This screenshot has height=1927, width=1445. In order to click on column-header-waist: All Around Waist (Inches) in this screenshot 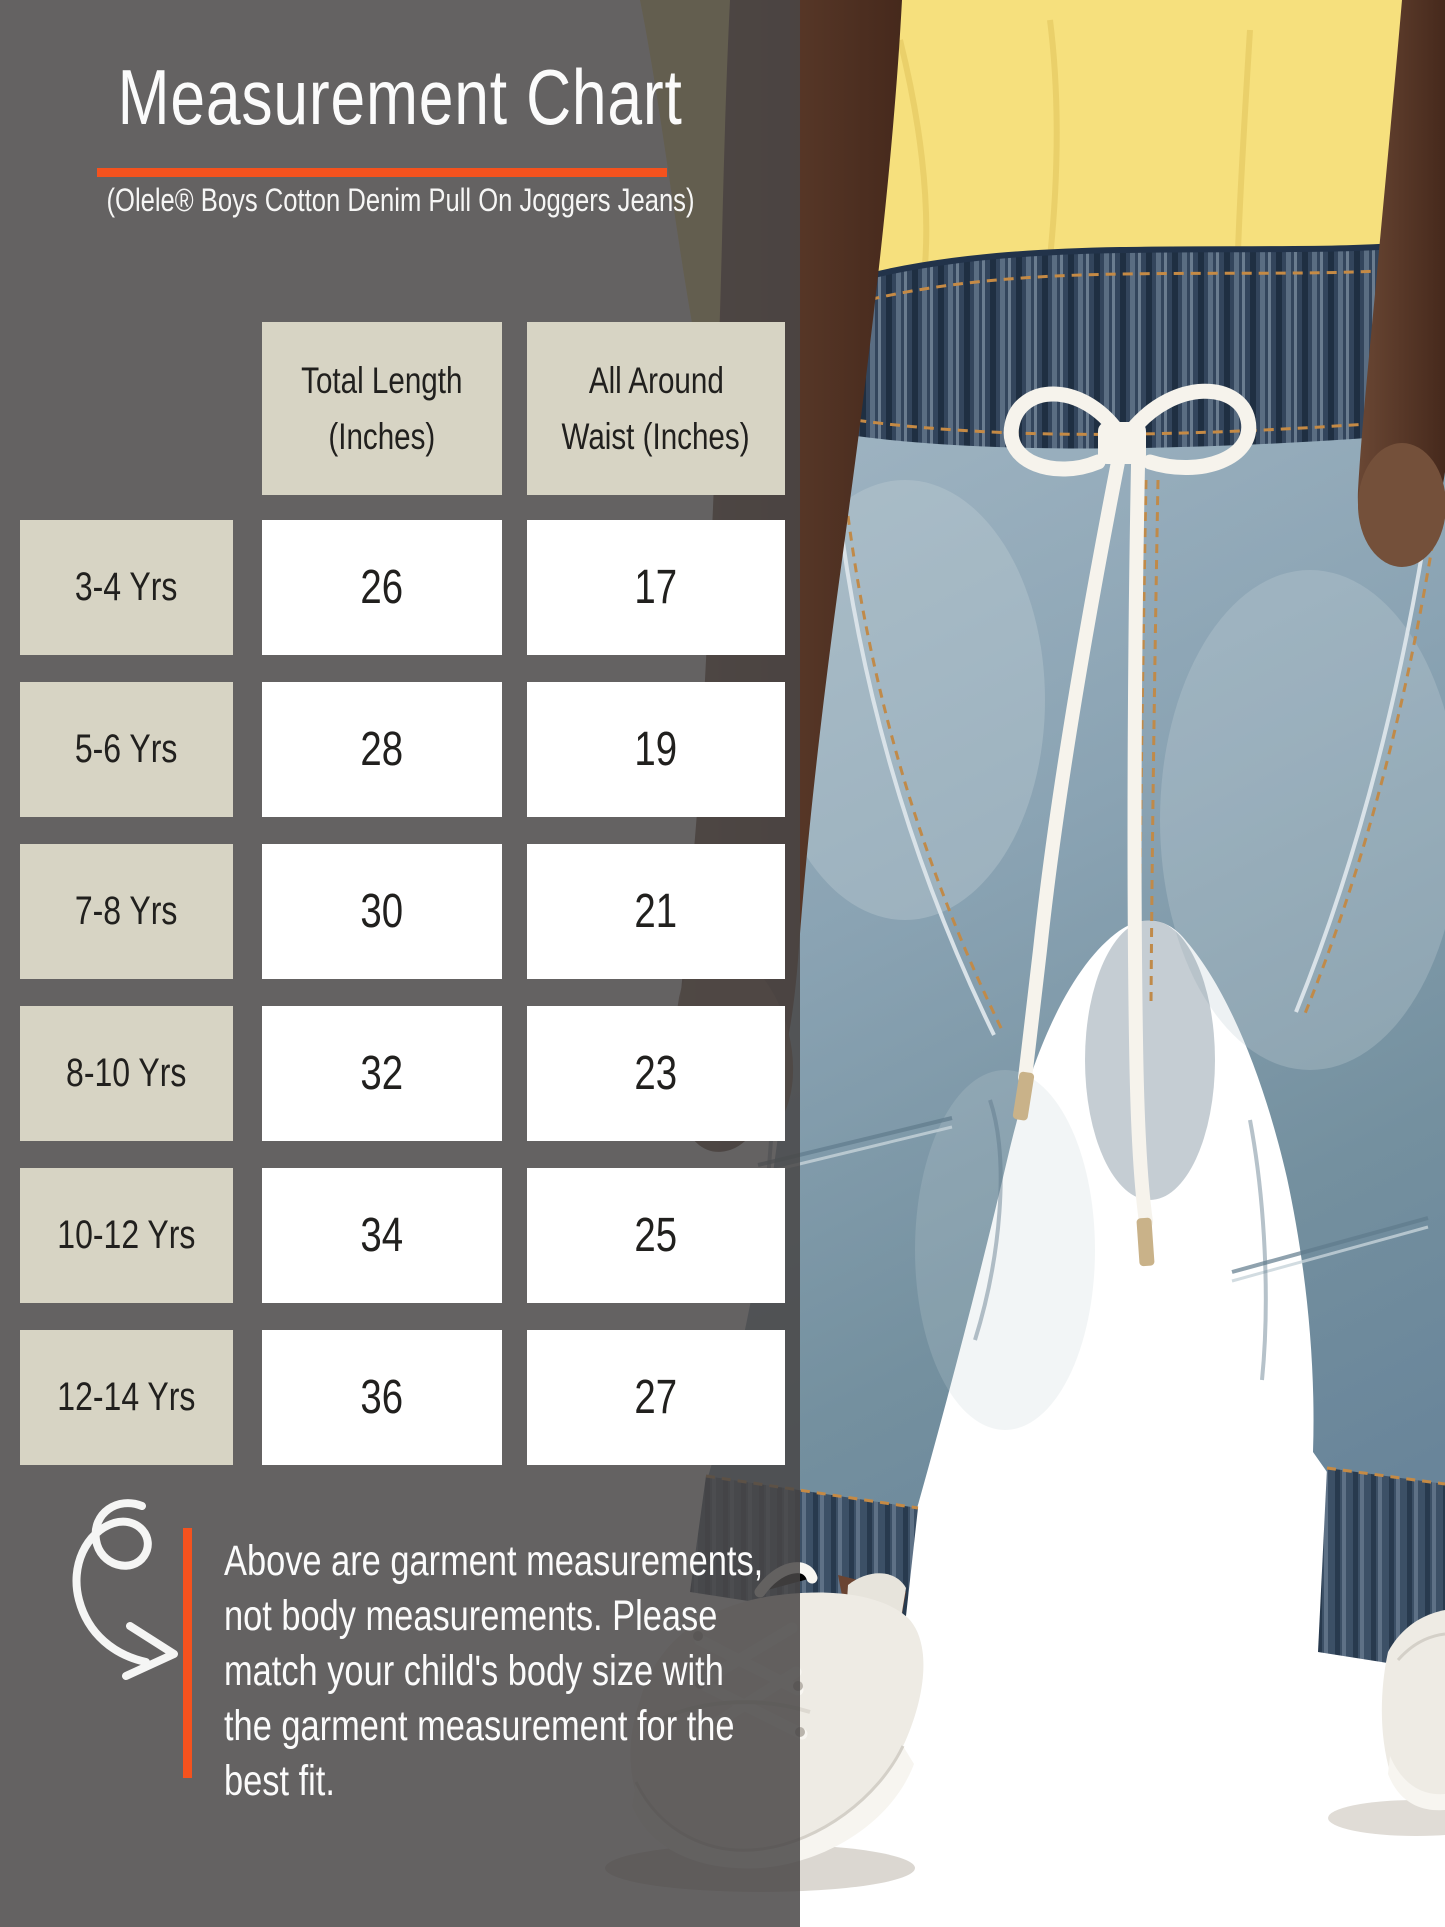, I will do `click(656, 408)`.